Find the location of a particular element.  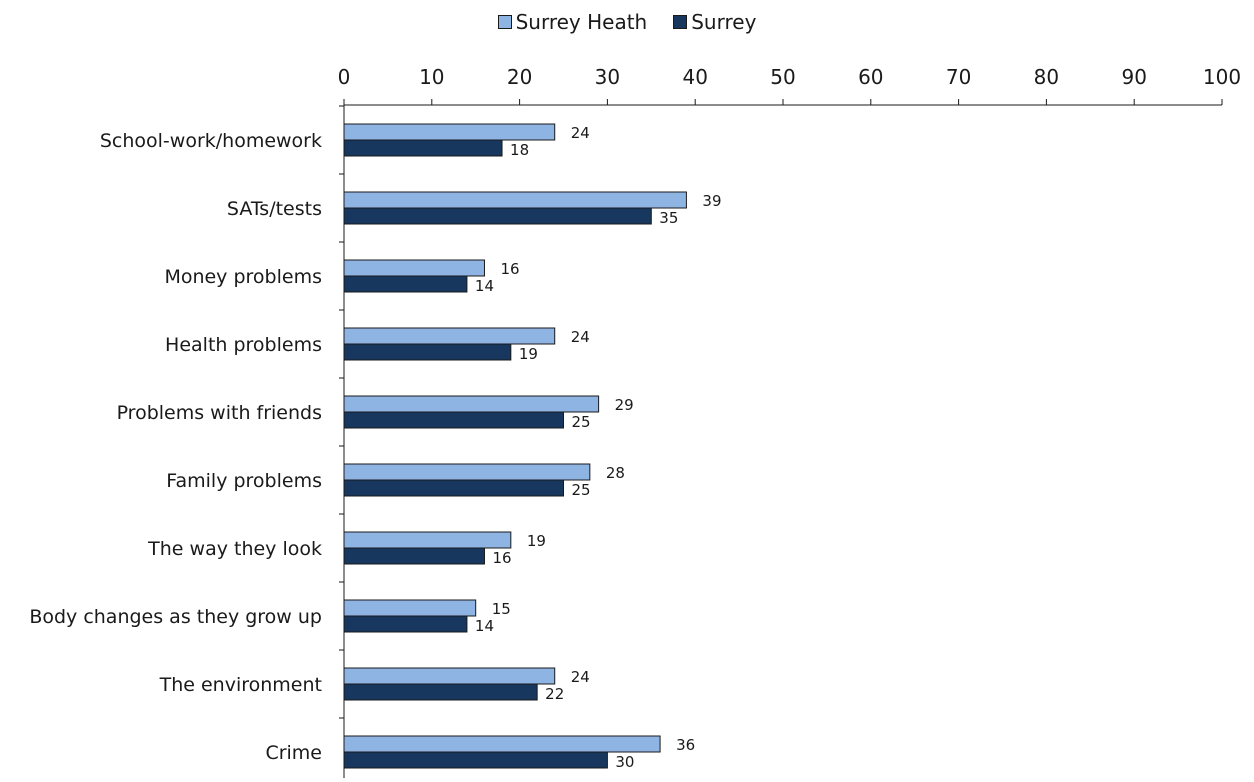

category-label: Money problems is located at coordinates (243, 277).